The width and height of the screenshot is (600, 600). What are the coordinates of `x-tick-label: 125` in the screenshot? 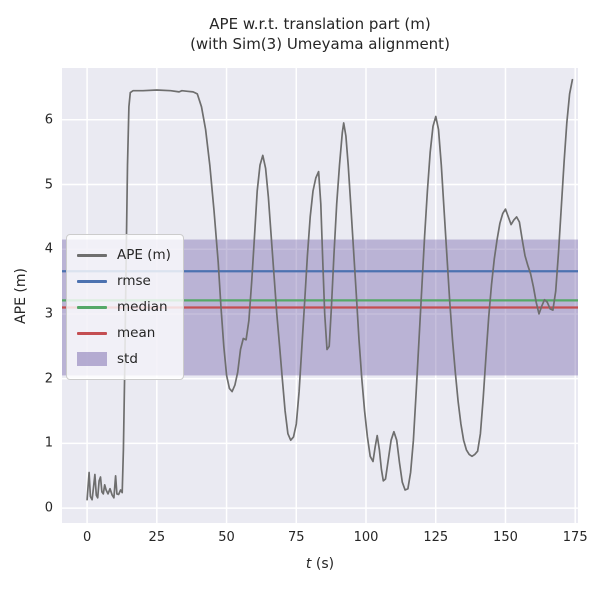 It's located at (436, 537).